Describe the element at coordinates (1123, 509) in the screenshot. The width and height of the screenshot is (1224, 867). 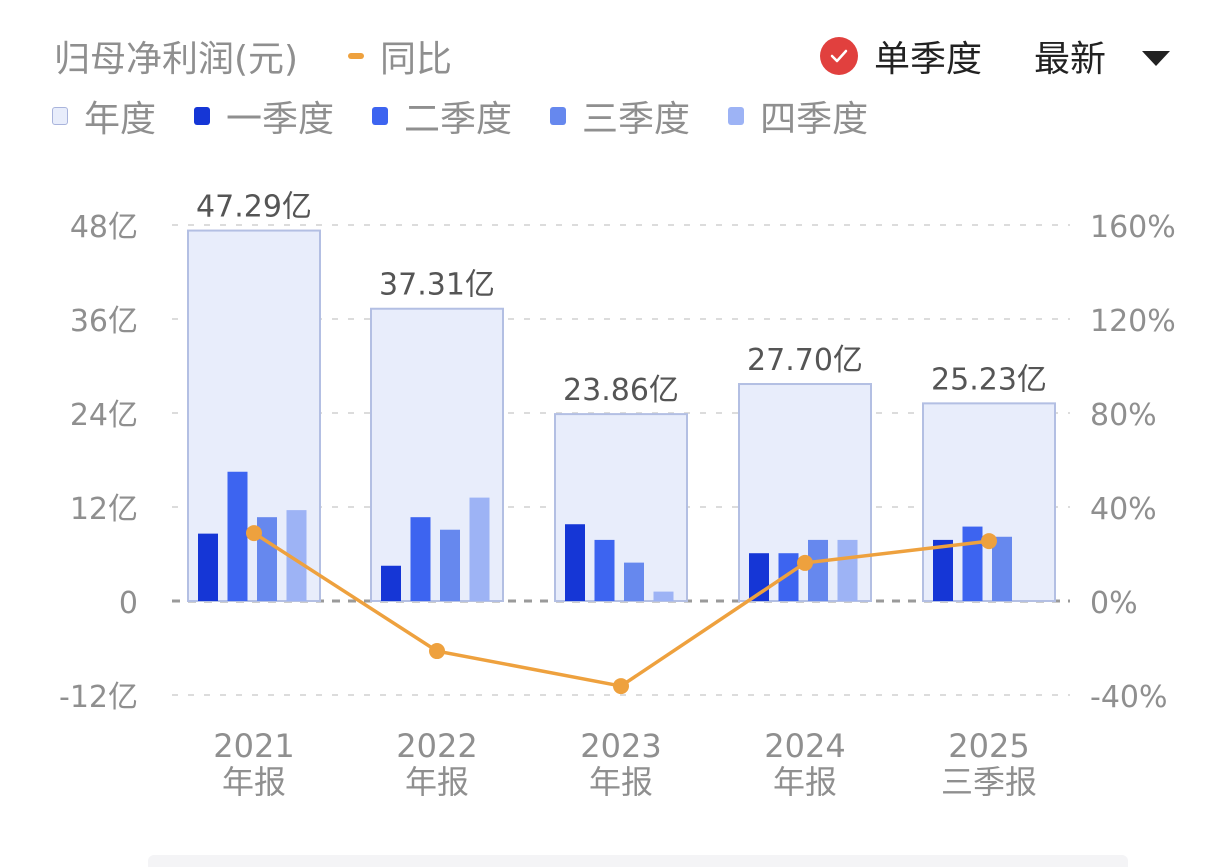
I see `right-axis-tick: 40%` at that location.